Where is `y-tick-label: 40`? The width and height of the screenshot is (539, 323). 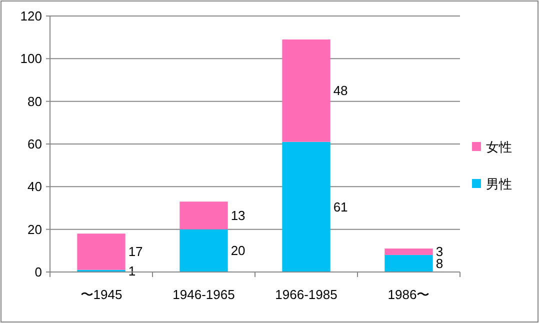 y-tick-label: 40 is located at coordinates (35, 186).